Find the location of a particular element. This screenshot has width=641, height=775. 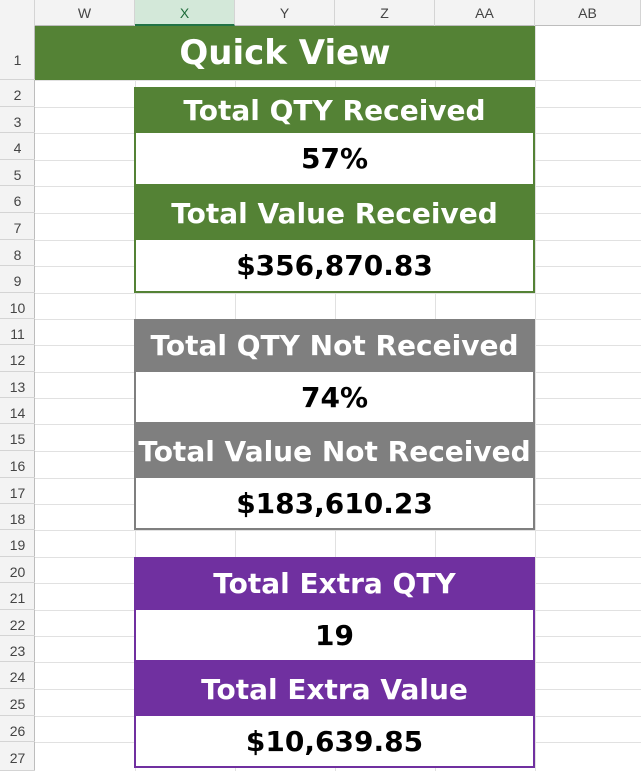

row-header-10: 10 is located at coordinates (17, 306).